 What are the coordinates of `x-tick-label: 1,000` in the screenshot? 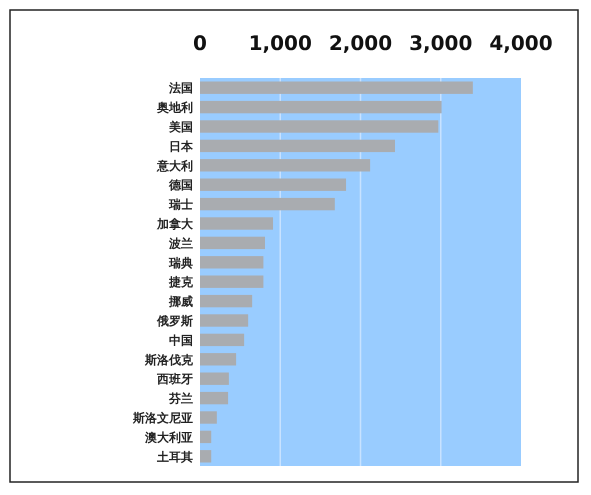 It's located at (280, 43).